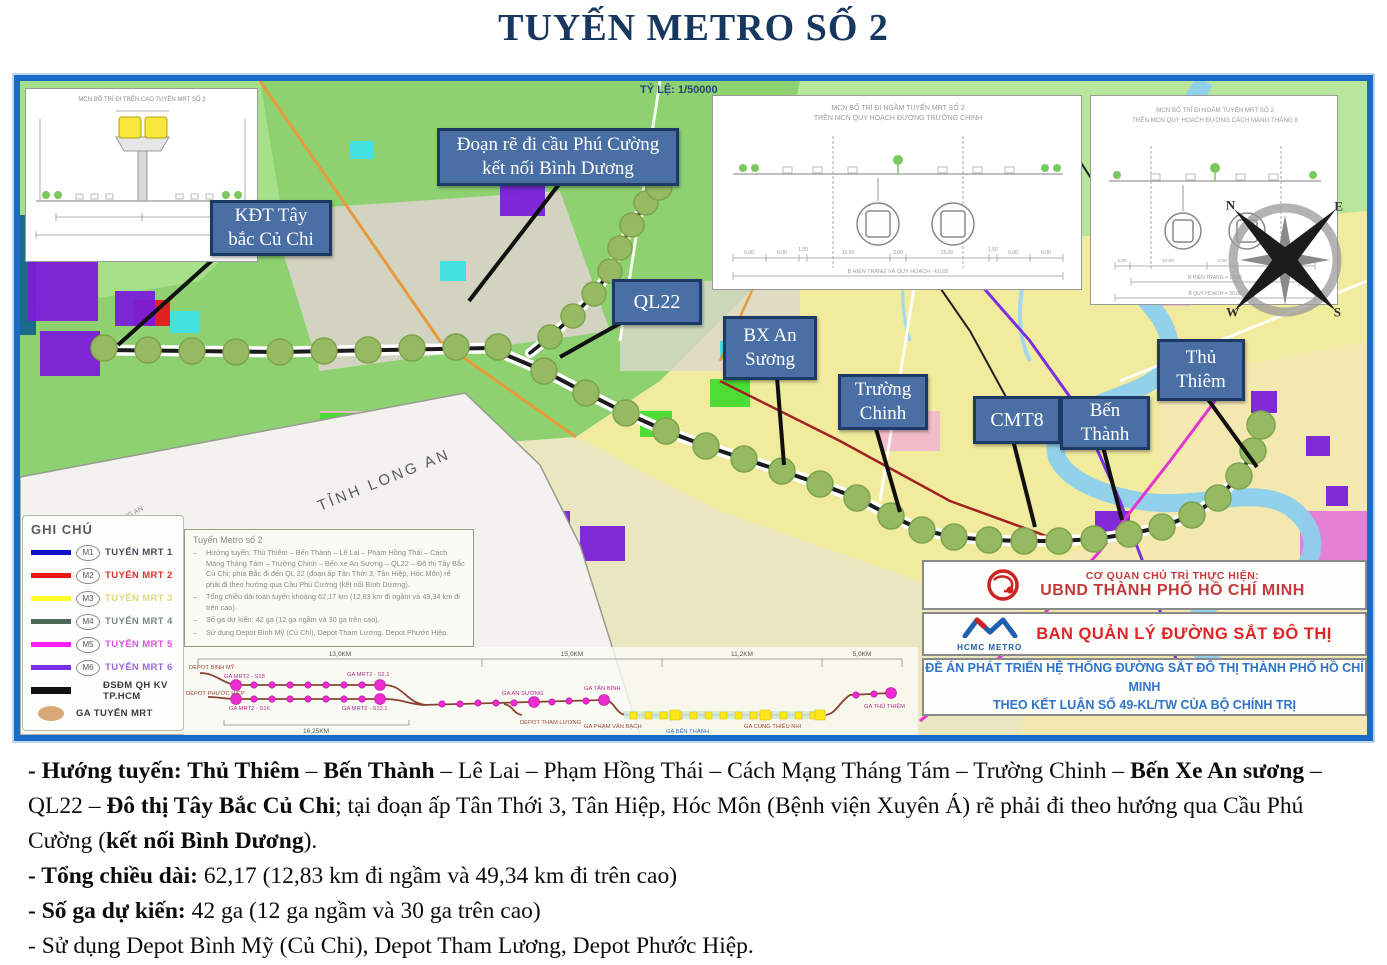 The width and height of the screenshot is (1387, 965). Describe the element at coordinates (602, 688) in the screenshot. I see `svg-text: GA TÂN BÌNH` at that location.